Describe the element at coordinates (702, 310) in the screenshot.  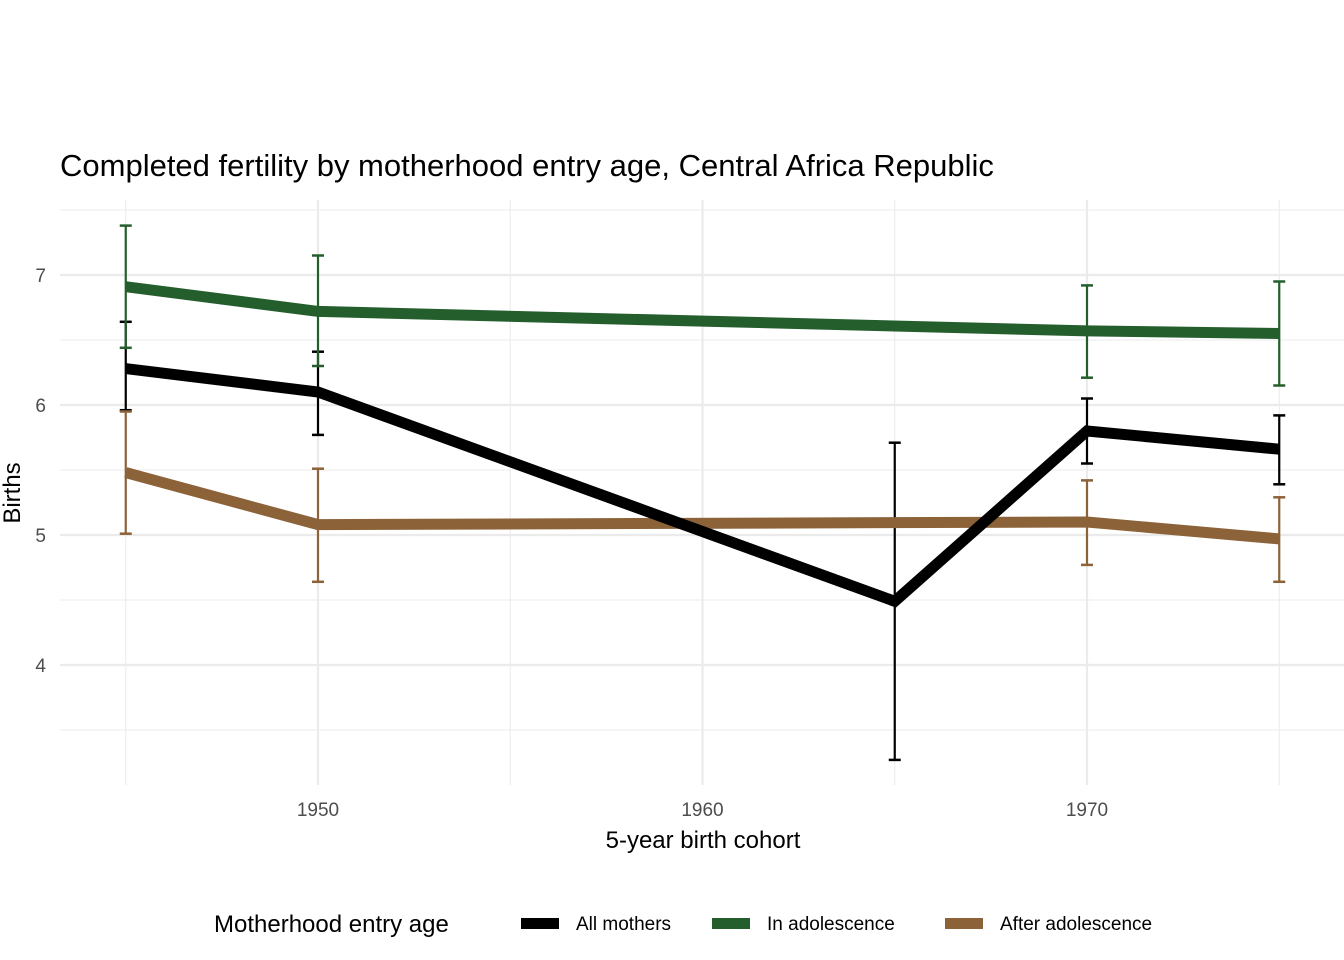
I see `series-line-in-adolescence` at that location.